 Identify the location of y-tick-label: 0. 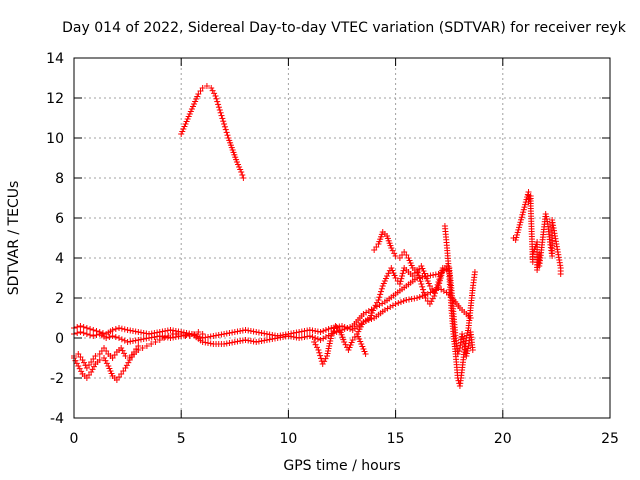
(59, 339).